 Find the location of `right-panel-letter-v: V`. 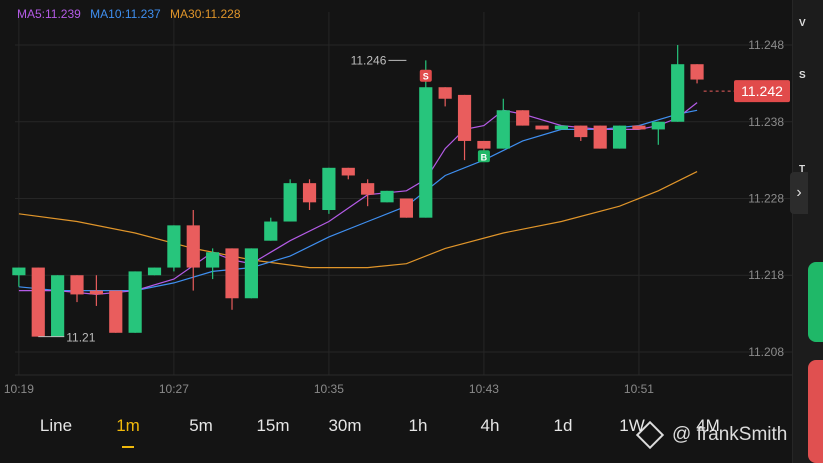

right-panel-letter-v: V is located at coordinates (802, 23).